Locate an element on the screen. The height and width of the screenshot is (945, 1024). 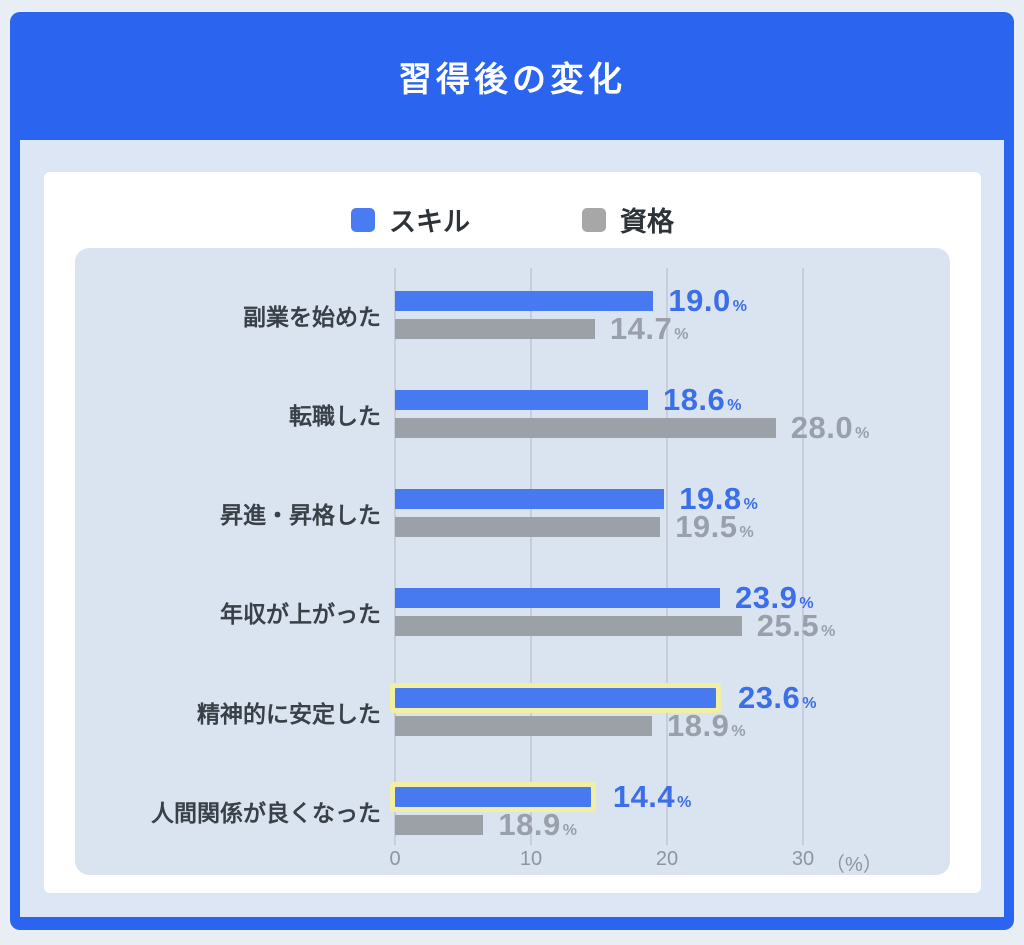
legend-label-skill: スキル is located at coordinates (429, 222).